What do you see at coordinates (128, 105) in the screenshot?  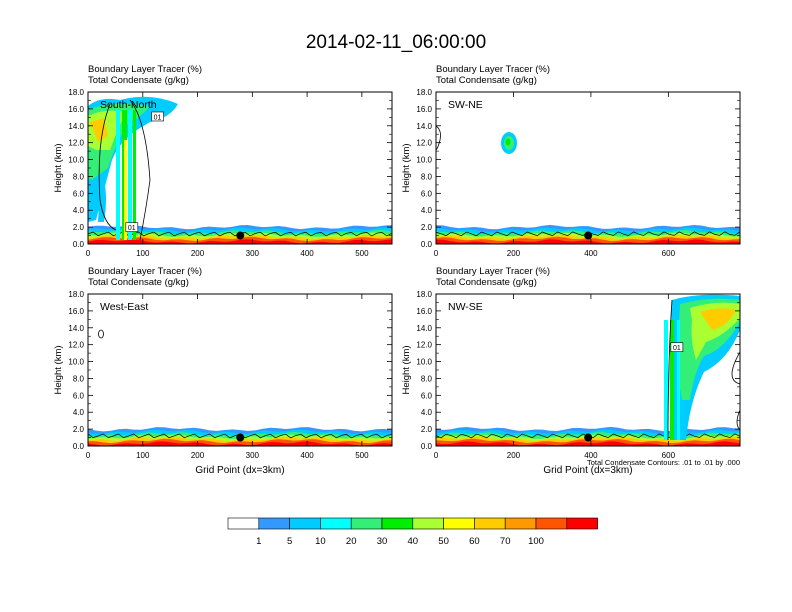 I see `panel-label: South-North` at bounding box center [128, 105].